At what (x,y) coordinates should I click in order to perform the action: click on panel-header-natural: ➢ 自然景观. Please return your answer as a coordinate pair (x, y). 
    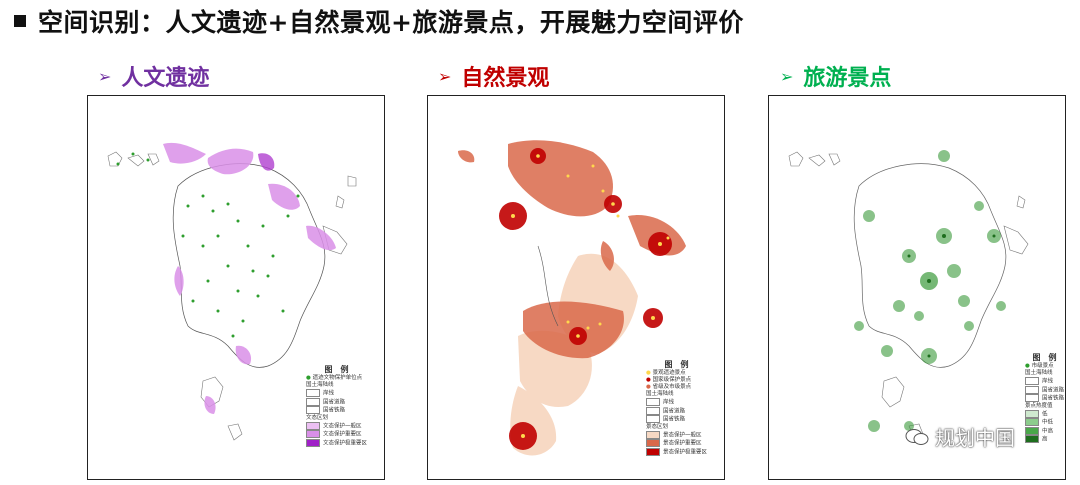
    Looking at the image, I should click on (493, 76).